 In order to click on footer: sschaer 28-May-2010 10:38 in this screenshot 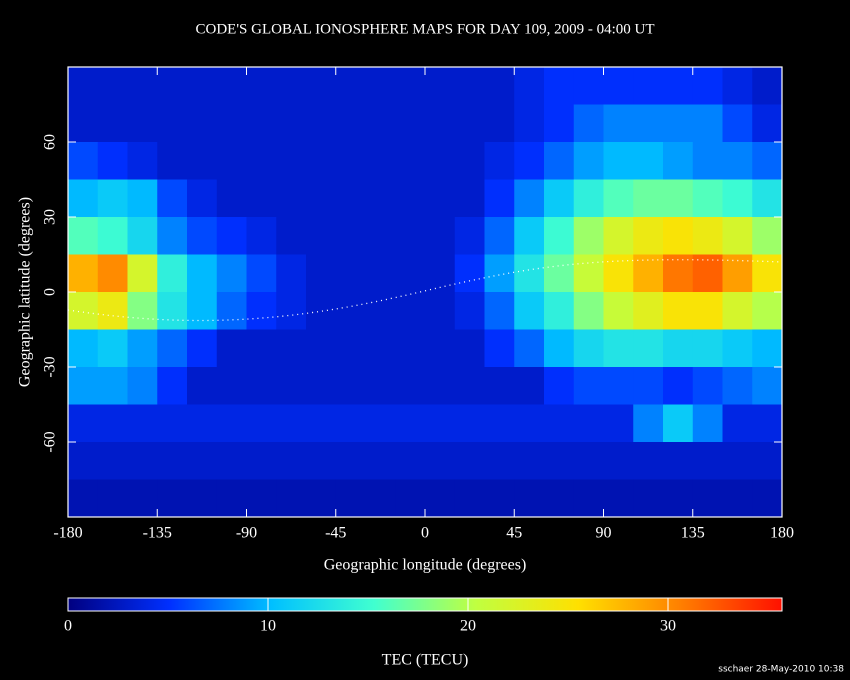, I will do `click(781, 670)`.